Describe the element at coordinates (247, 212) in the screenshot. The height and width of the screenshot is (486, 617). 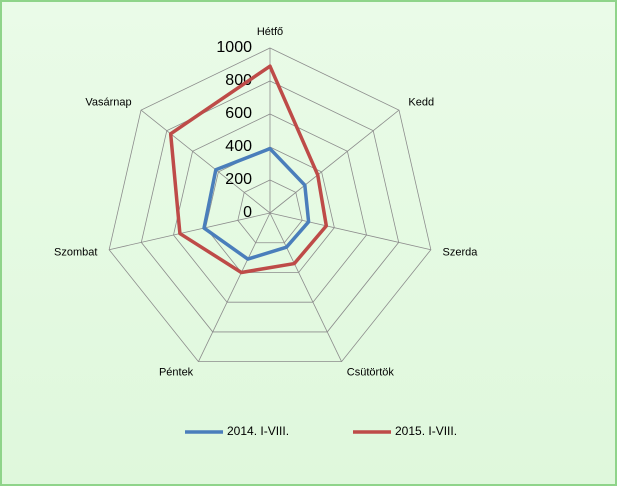
I see `y-tick-label: 0` at that location.